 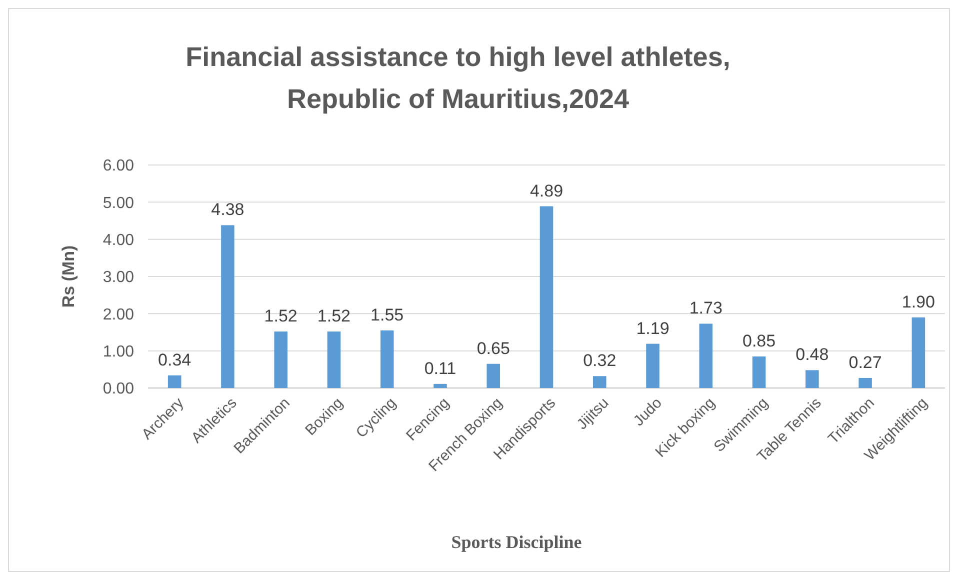 What do you see at coordinates (387, 314) in the screenshot?
I see `data-label: 1.55` at bounding box center [387, 314].